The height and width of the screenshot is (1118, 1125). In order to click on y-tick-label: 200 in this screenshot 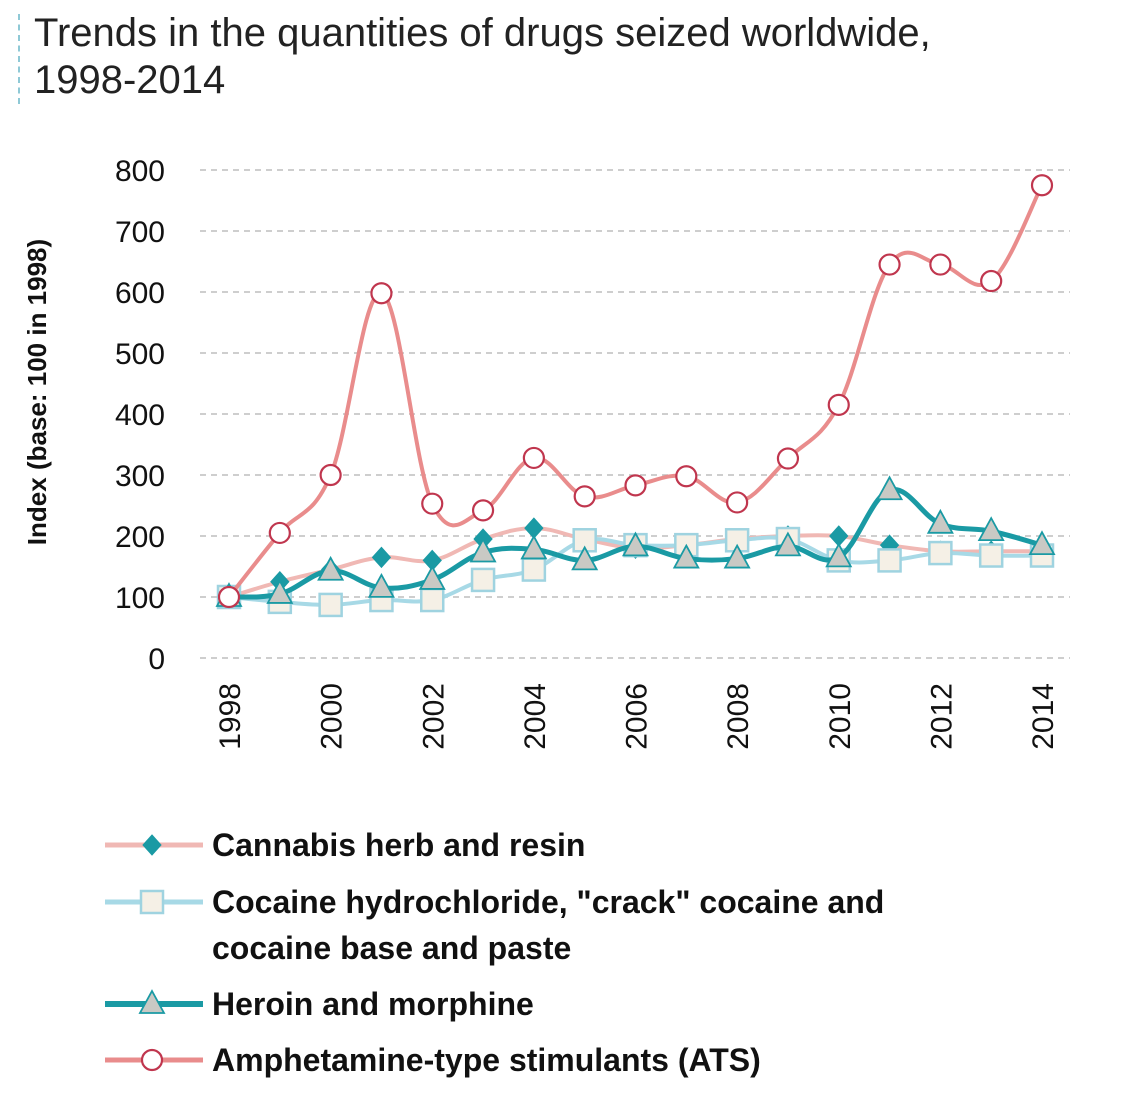, I will do `click(140, 537)`.